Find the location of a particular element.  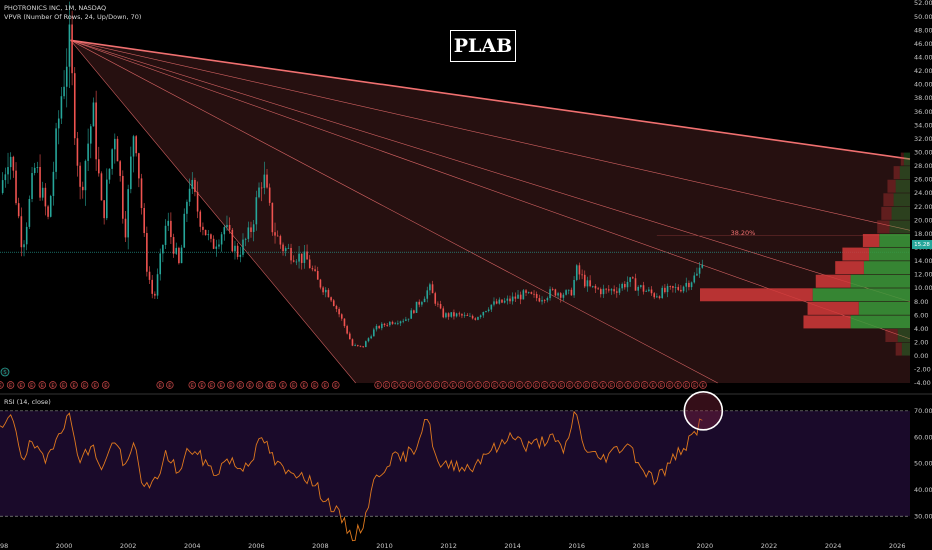

volume-profile-down-bar is located at coordinates (886, 213).